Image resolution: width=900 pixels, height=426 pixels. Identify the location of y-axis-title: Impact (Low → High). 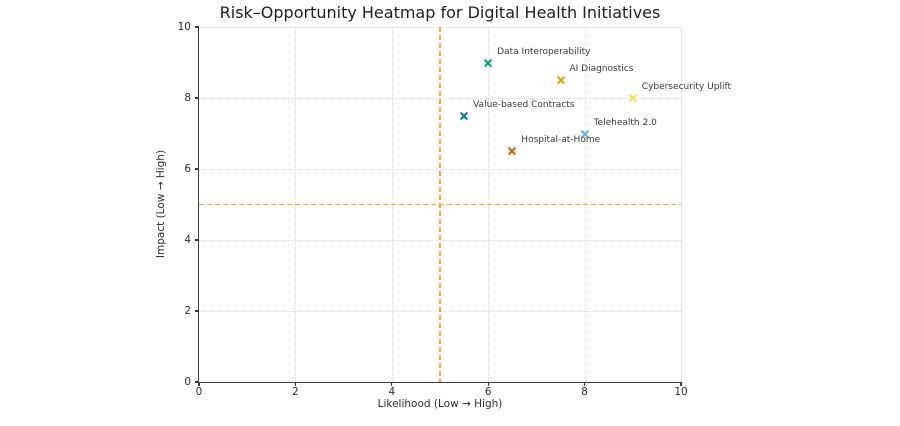
(161, 204).